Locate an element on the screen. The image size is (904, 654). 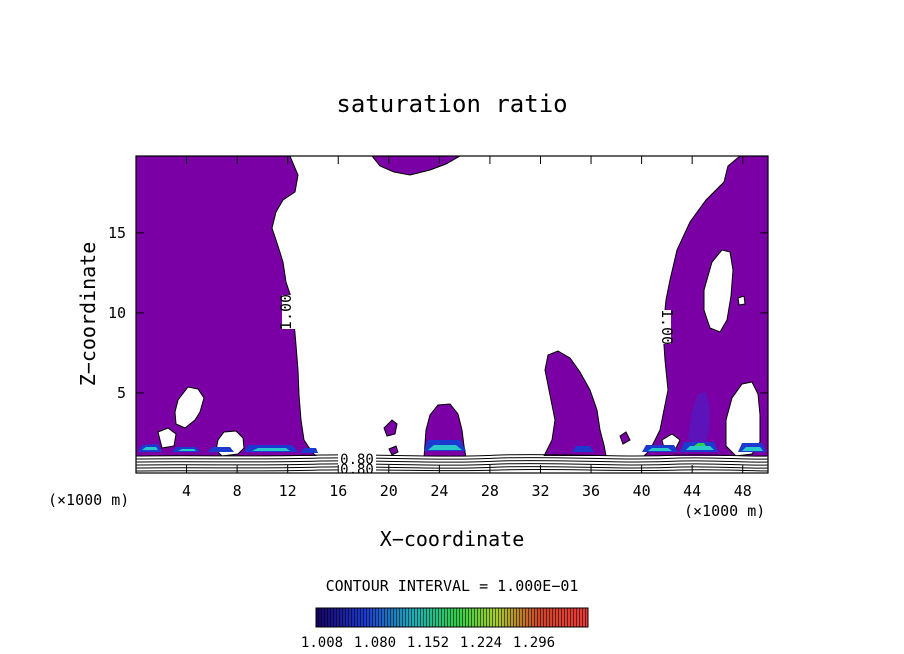
x-tick-label: 24 is located at coordinates (439, 491).